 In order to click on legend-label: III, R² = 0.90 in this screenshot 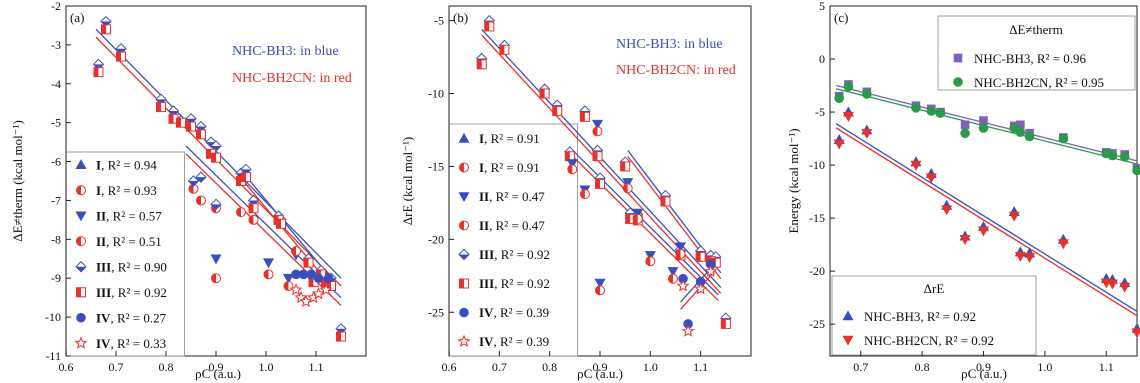, I will do `click(131, 266)`.